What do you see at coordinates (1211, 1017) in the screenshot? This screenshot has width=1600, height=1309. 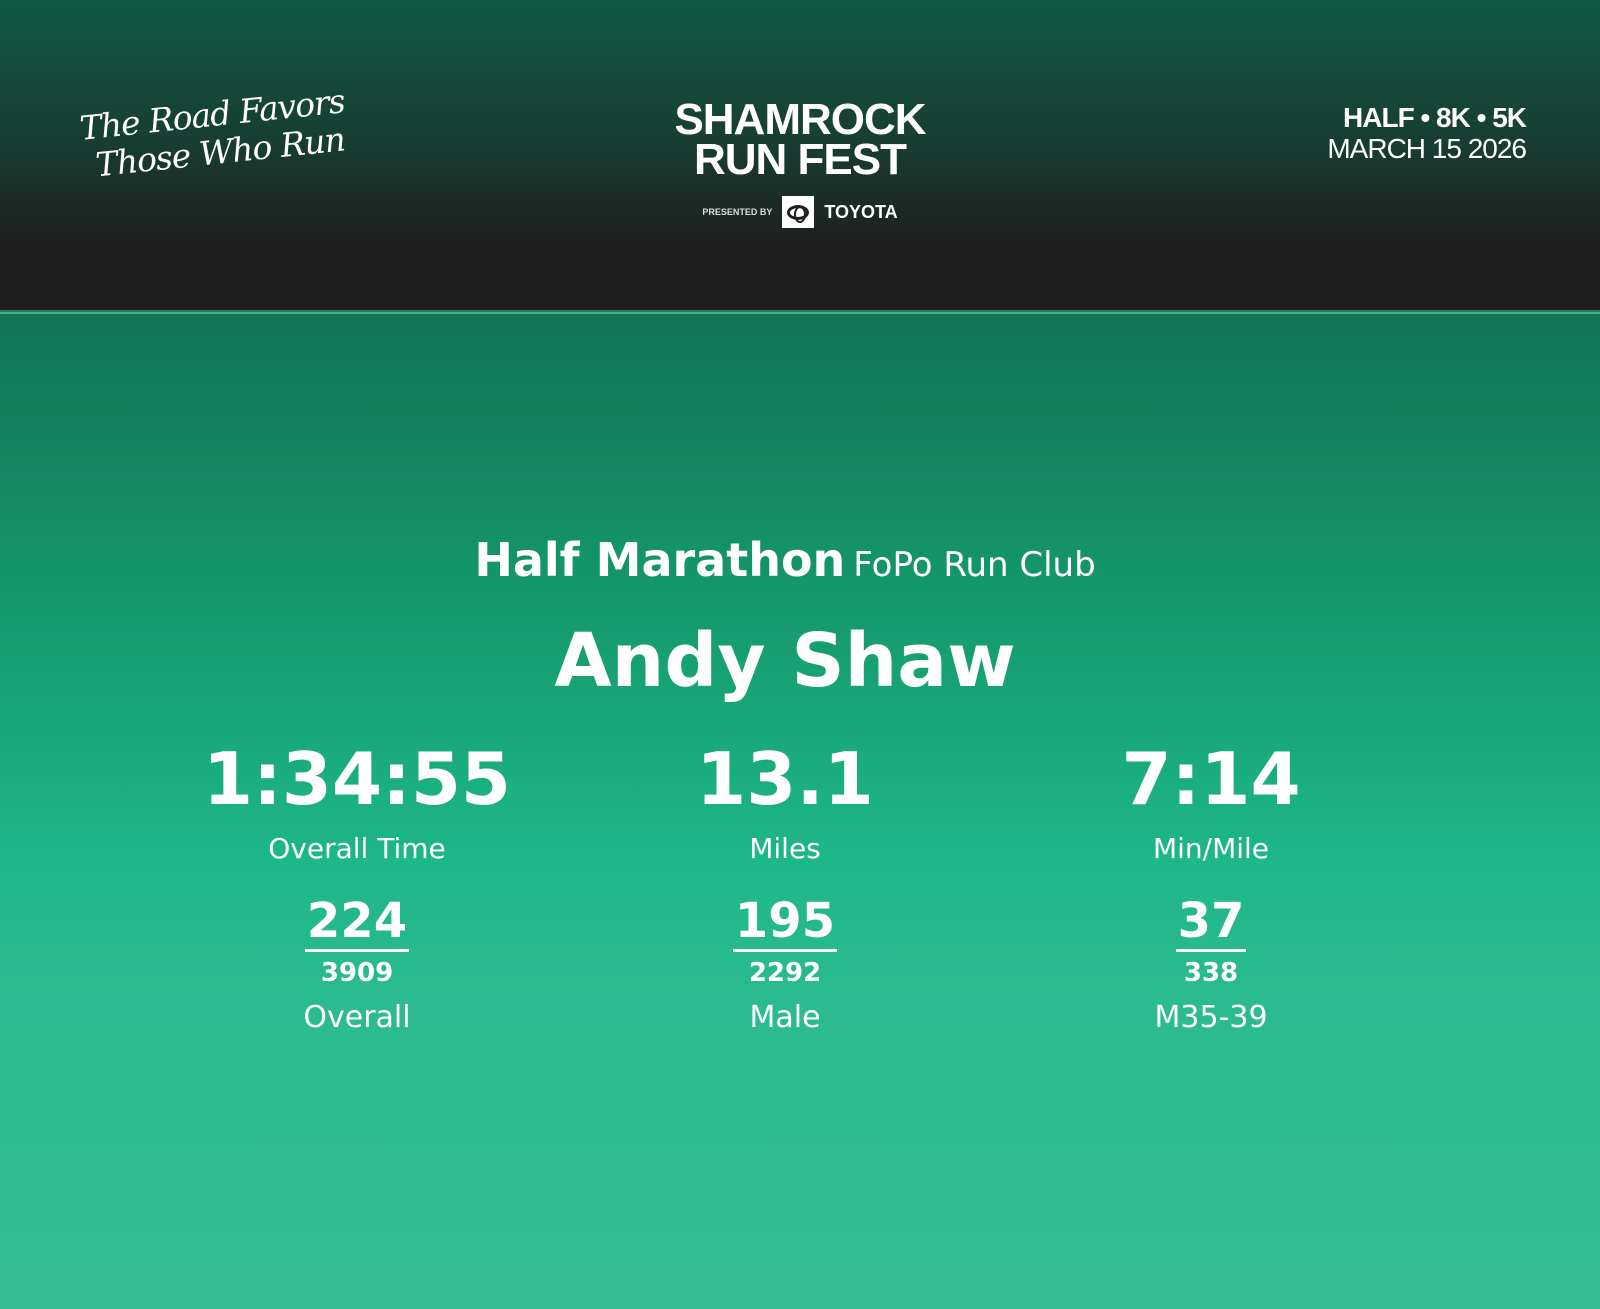 I see `rank-category: M35-39` at bounding box center [1211, 1017].